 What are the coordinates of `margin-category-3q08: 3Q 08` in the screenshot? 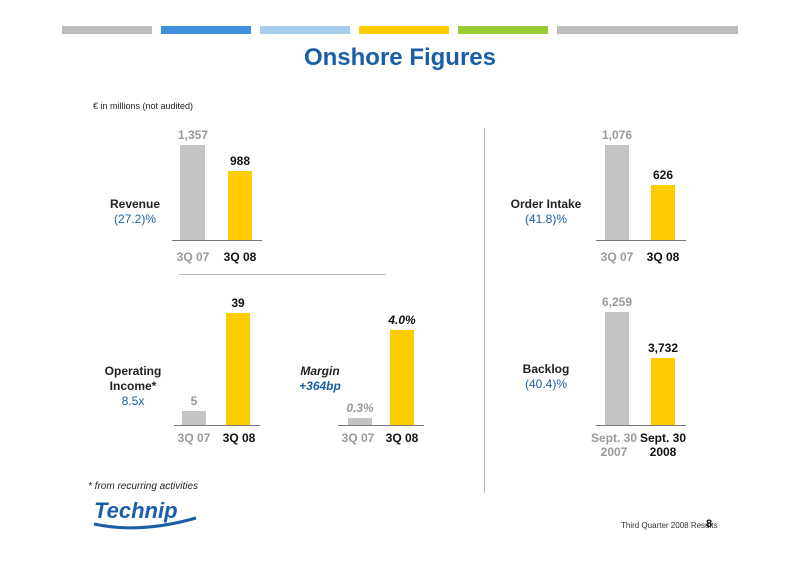 It's located at (402, 438).